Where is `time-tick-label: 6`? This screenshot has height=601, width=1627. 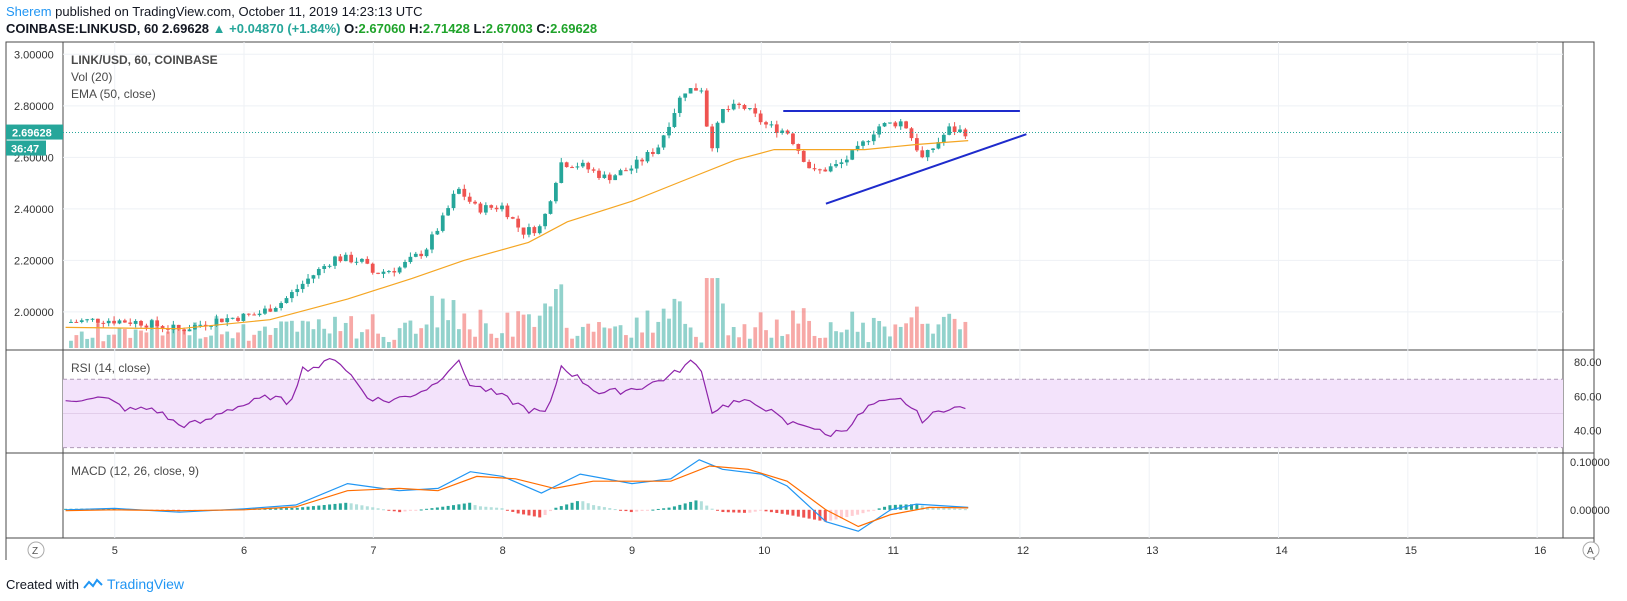 time-tick-label: 6 is located at coordinates (244, 551).